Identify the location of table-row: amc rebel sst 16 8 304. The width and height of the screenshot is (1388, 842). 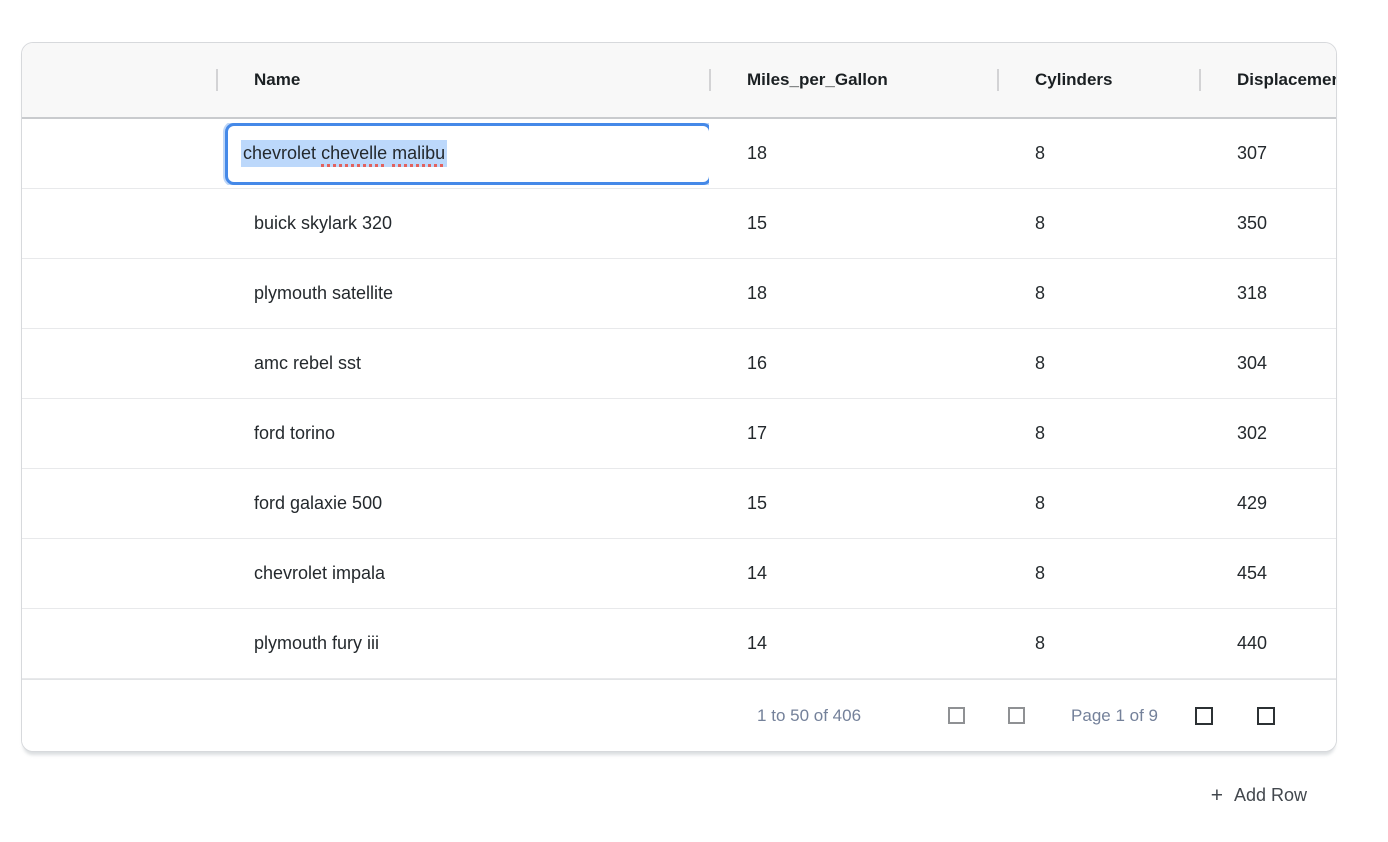
(679, 364).